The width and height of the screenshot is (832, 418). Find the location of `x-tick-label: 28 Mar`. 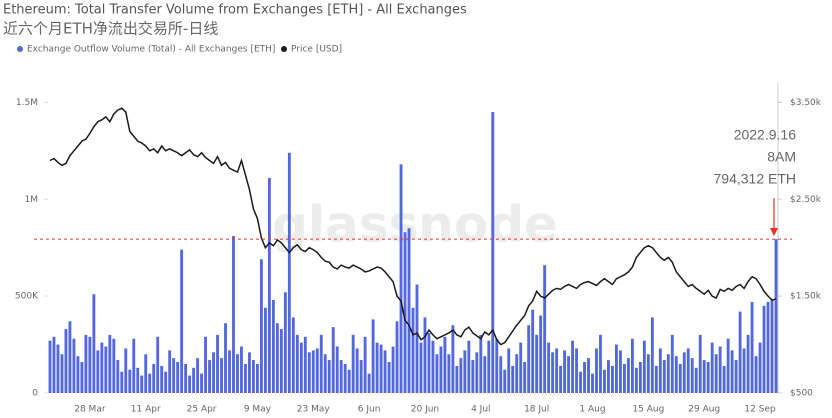

x-tick-label: 28 Mar is located at coordinates (90, 410).